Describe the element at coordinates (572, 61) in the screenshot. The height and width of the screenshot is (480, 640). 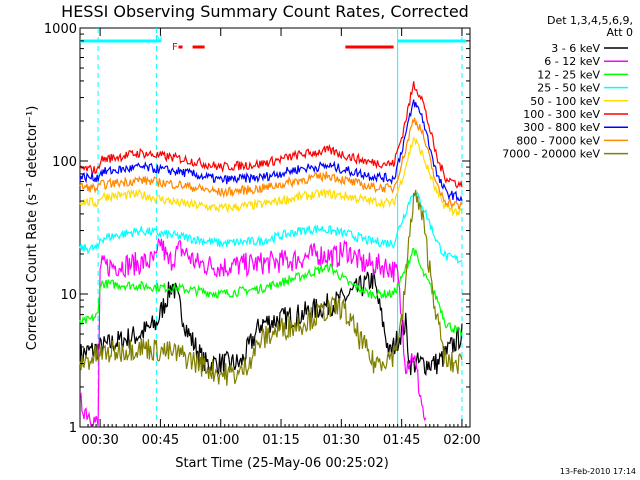
I see `legend-label-1: 6 - 12 keV` at that location.